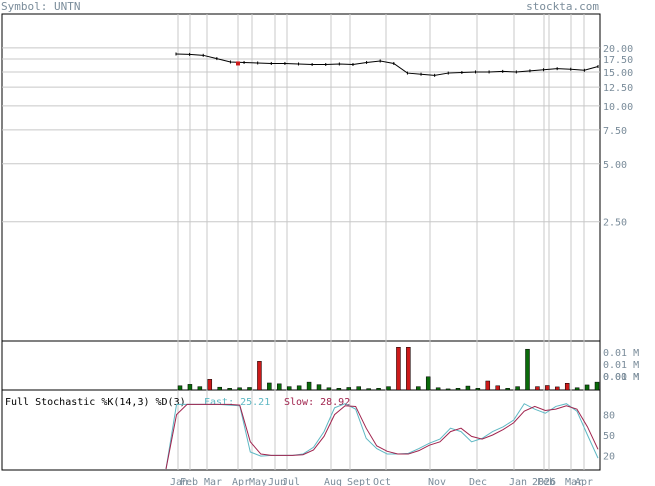 The width and height of the screenshot is (655, 486). What do you see at coordinates (317, 402) in the screenshot?
I see `stochastic-slow-label: Slow: 28.92` at bounding box center [317, 402].